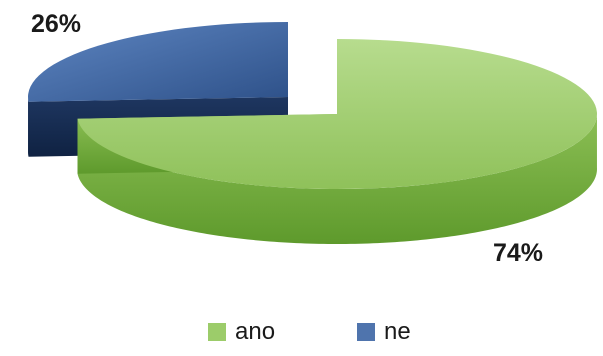  I want to click on legend: ano ne, so click(301, 333).